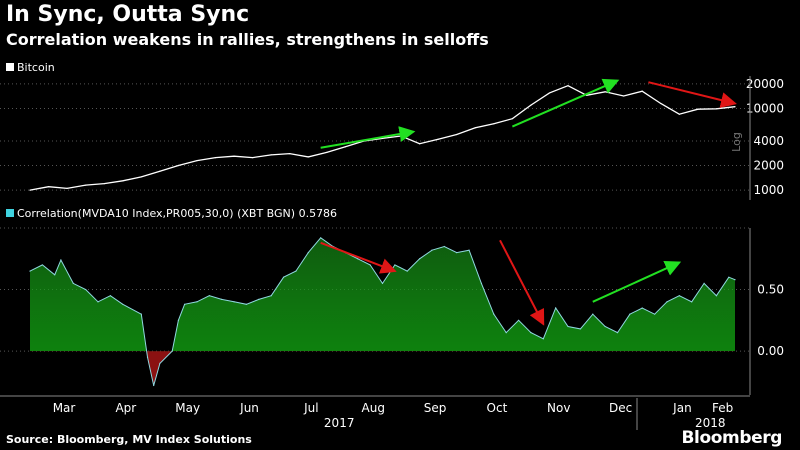  What do you see at coordinates (10, 67) in the screenshot?
I see `bitcoin-legend-swatch` at bounding box center [10, 67].